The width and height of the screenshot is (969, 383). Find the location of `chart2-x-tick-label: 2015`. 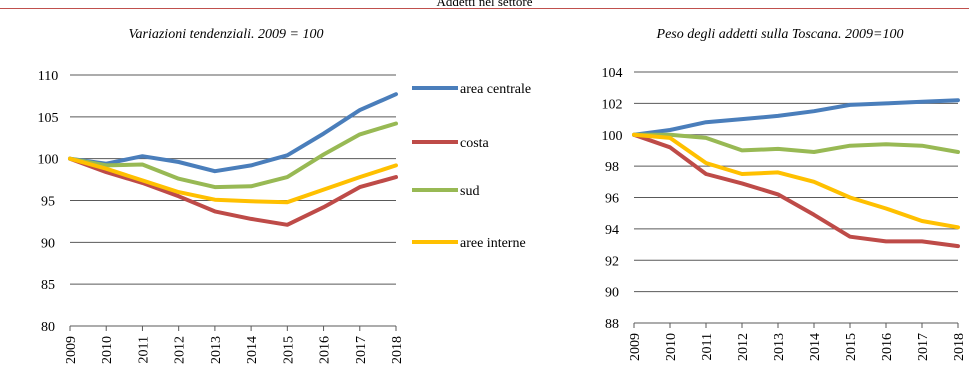

chart2-x-tick-label: 2015 is located at coordinates (851, 347).